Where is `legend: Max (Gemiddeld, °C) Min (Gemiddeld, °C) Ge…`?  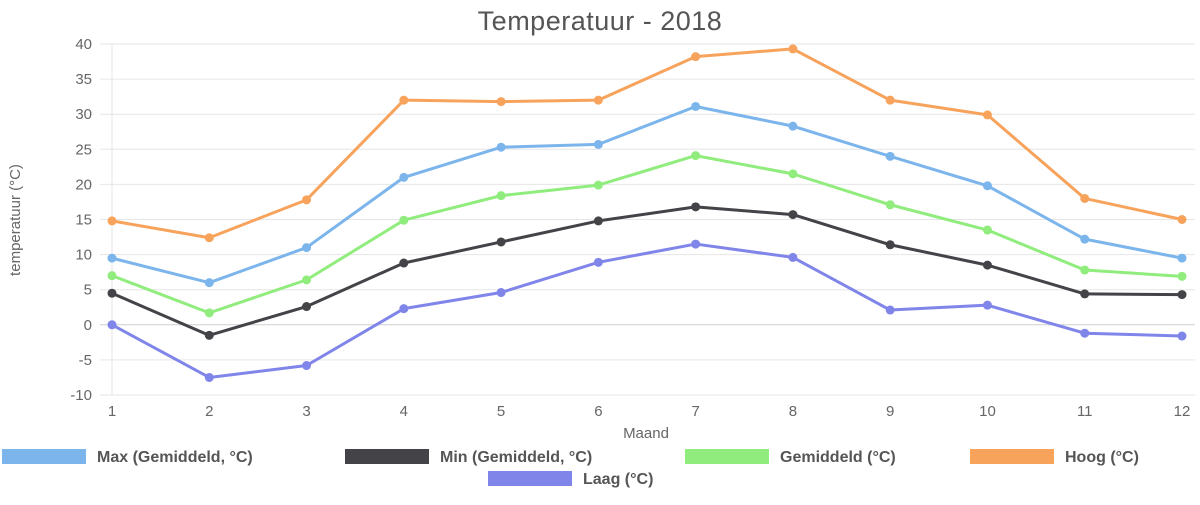
legend: Max (Gemiddeld, °C) Min (Gemiddeld, °C) Ge… is located at coordinates (570, 468).